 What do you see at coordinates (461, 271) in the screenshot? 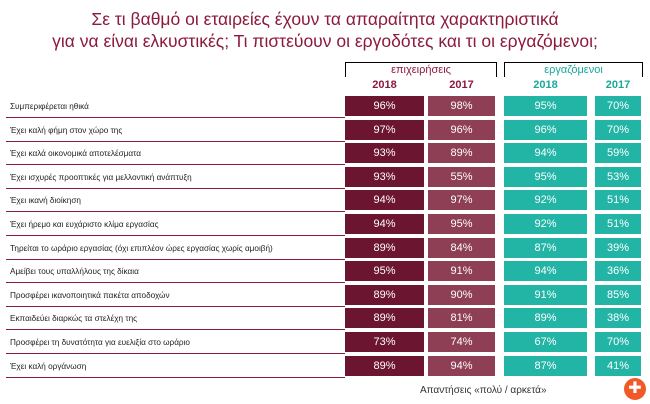
I see `employers-2017-cell: 91%` at bounding box center [461, 271].